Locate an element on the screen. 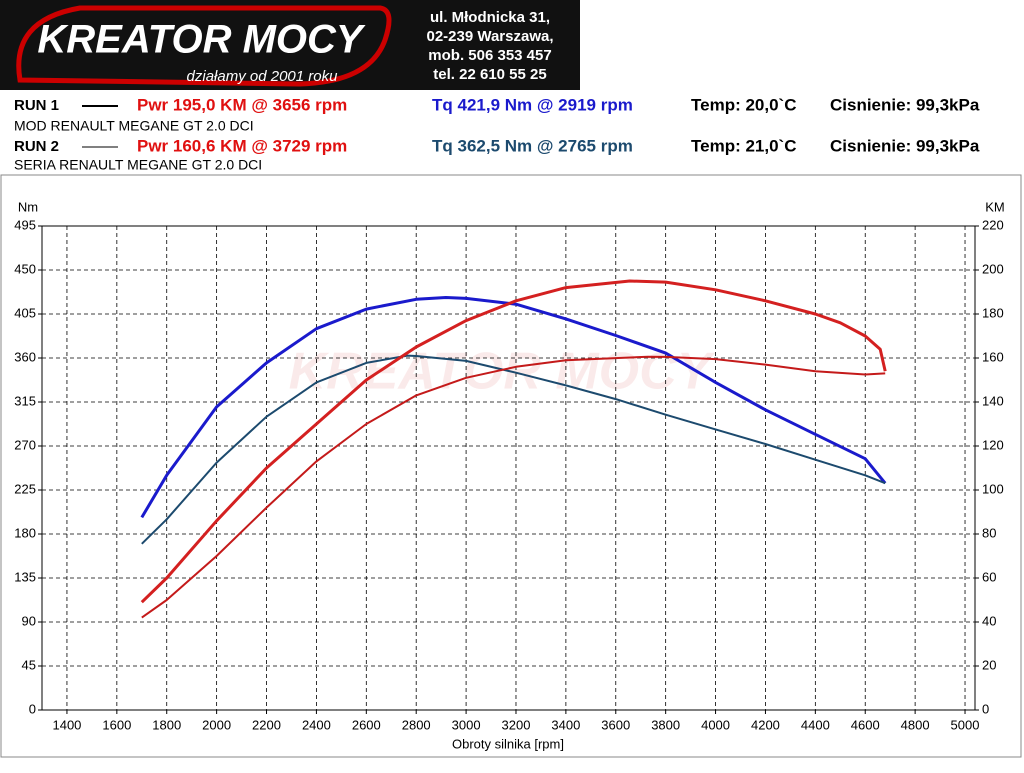 This screenshot has width=1024, height=773. x-tick-label: 2200 is located at coordinates (266, 724).